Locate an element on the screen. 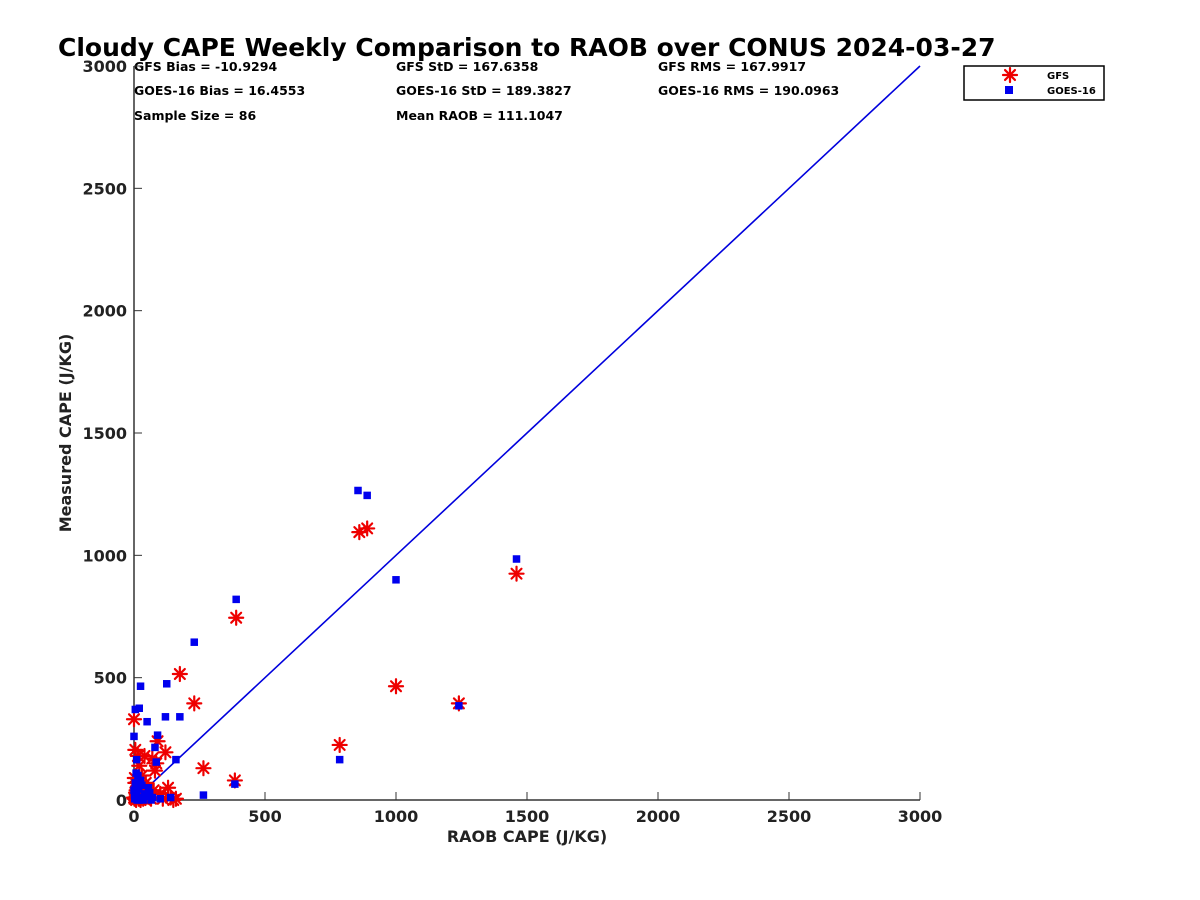 This screenshot has height=900, width=1200. stat-gfs-std: GFS StD = 167.6358 is located at coordinates (467, 66).